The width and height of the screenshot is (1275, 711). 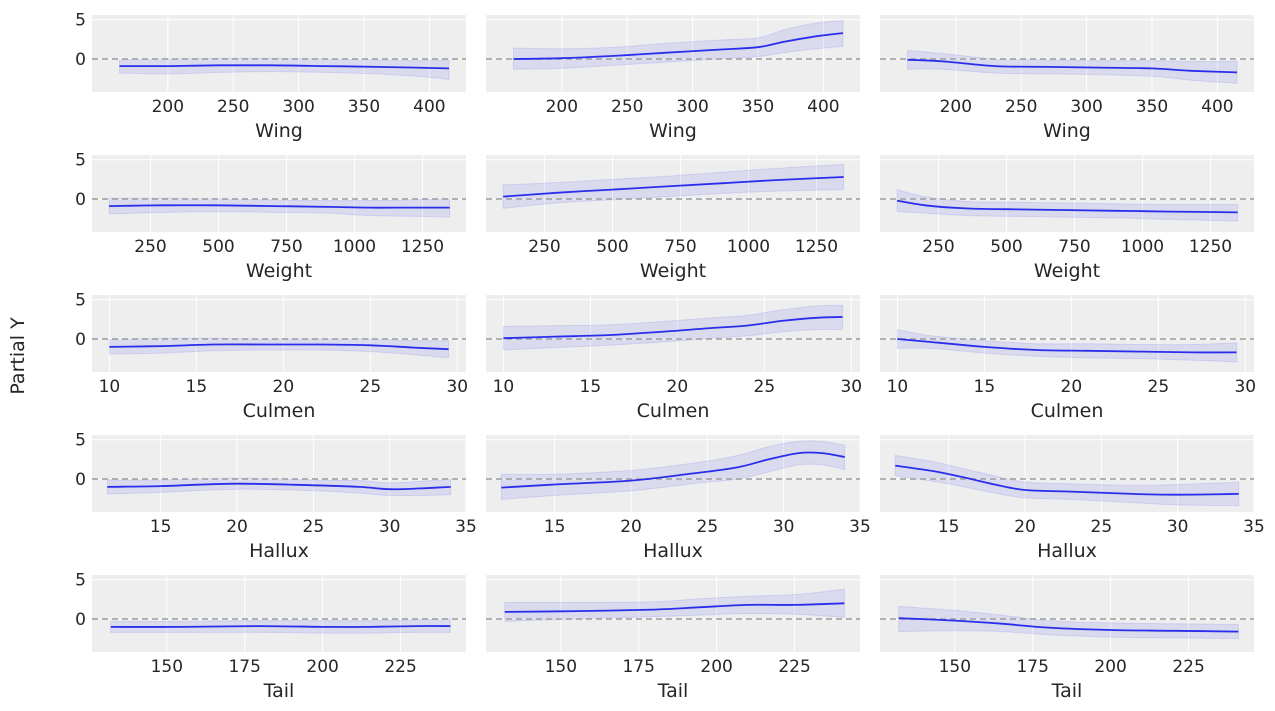 What do you see at coordinates (270, 76) in the screenshot?
I see `panel-wing-0-0: 200 250 300 350 400 0 5 Wing` at bounding box center [270, 76].